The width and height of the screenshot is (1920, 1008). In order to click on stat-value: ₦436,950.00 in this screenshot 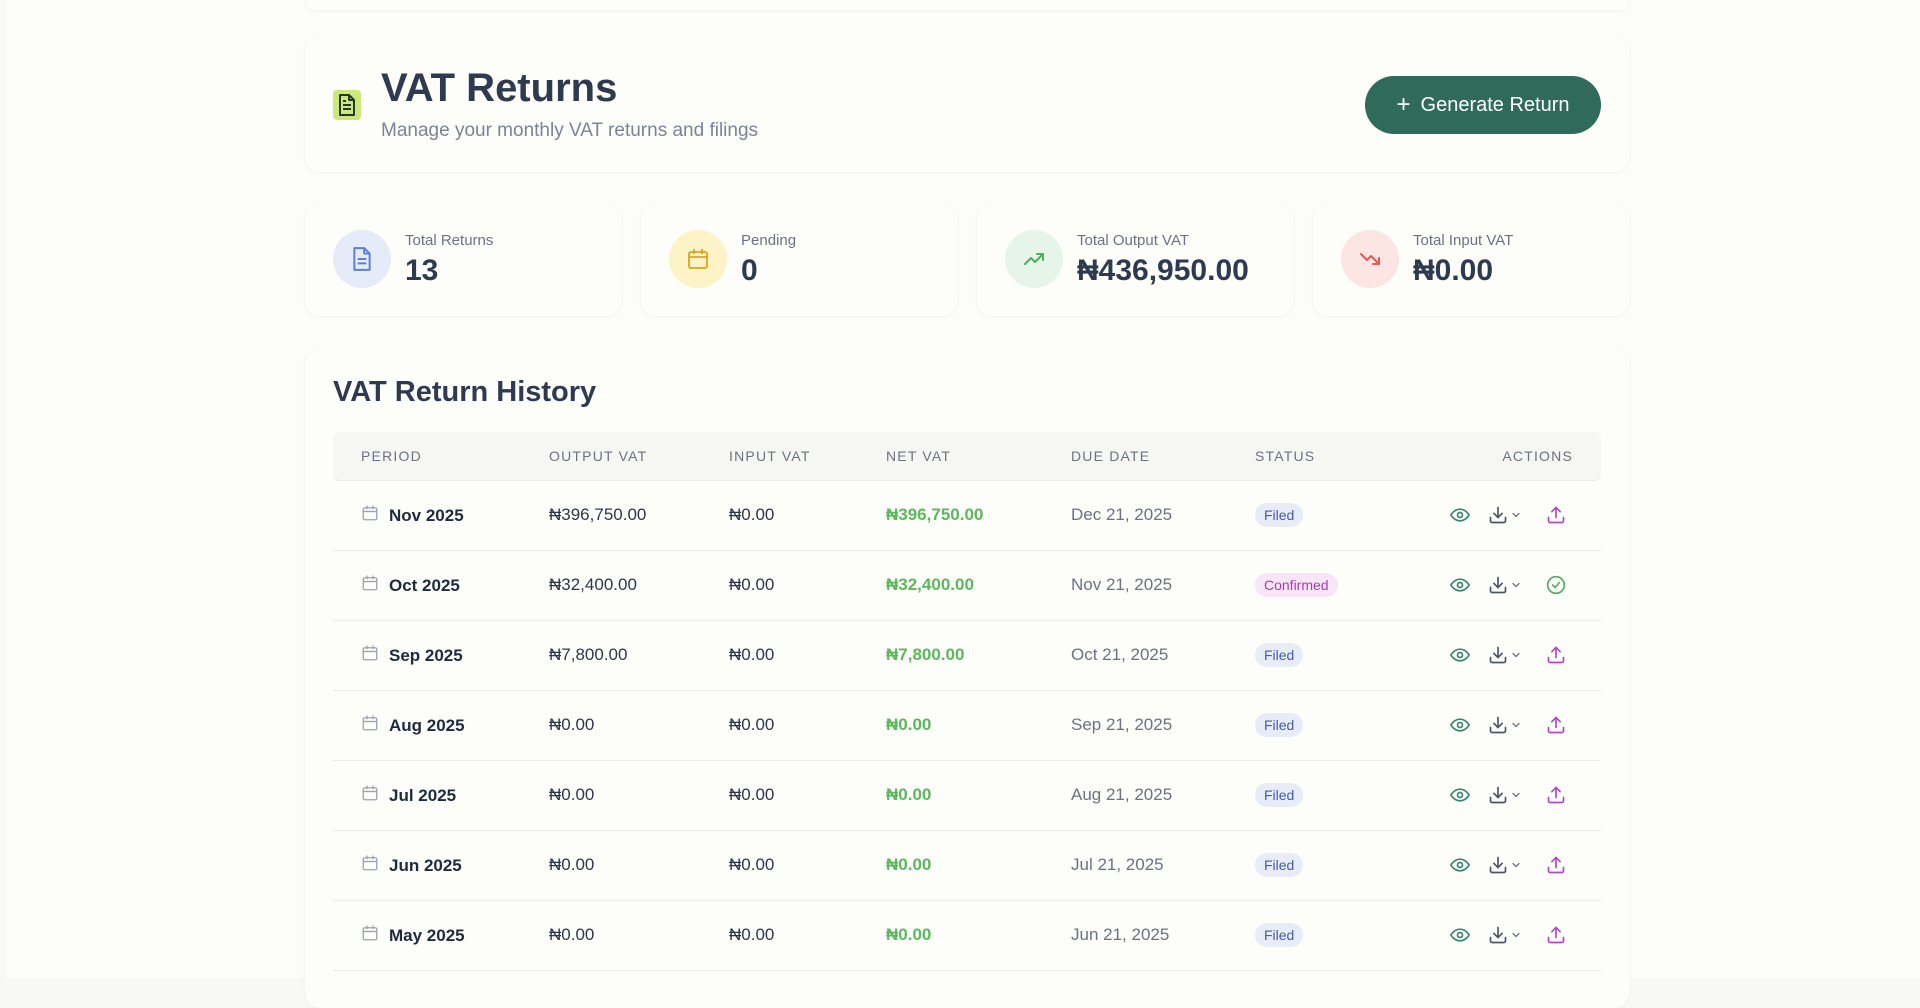, I will do `click(1163, 270)`.